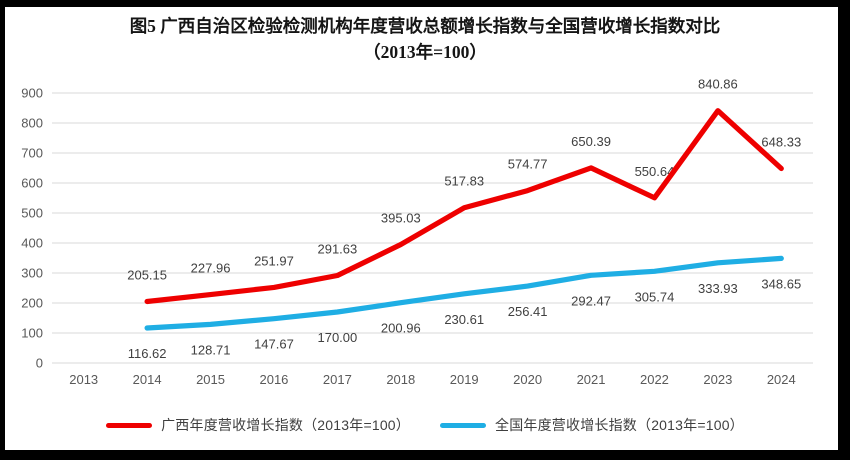 The height and width of the screenshot is (460, 850). What do you see at coordinates (619, 425) in the screenshot?
I see `legend-label-national: 全国年度营收增长指数（2013年=100）` at bounding box center [619, 425].